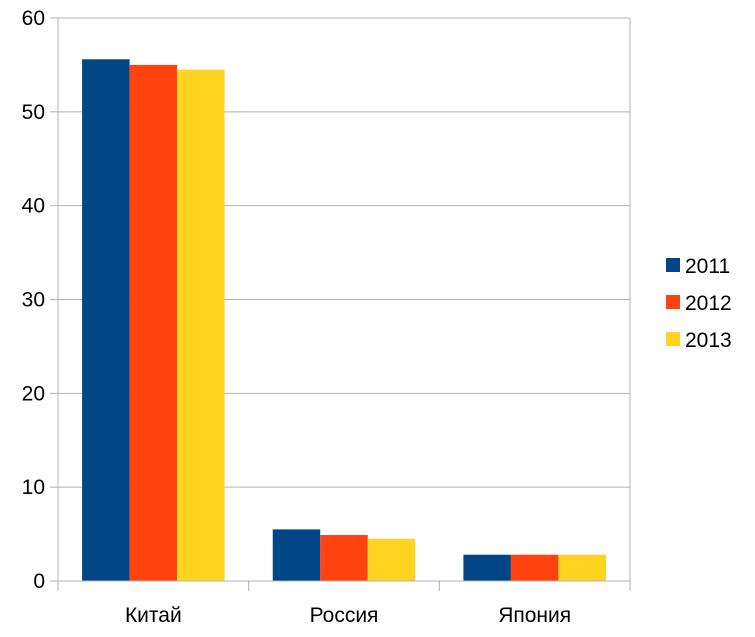 The height and width of the screenshot is (637, 755). Describe the element at coordinates (33, 206) in the screenshot. I see `y-tick-label: 40` at that location.